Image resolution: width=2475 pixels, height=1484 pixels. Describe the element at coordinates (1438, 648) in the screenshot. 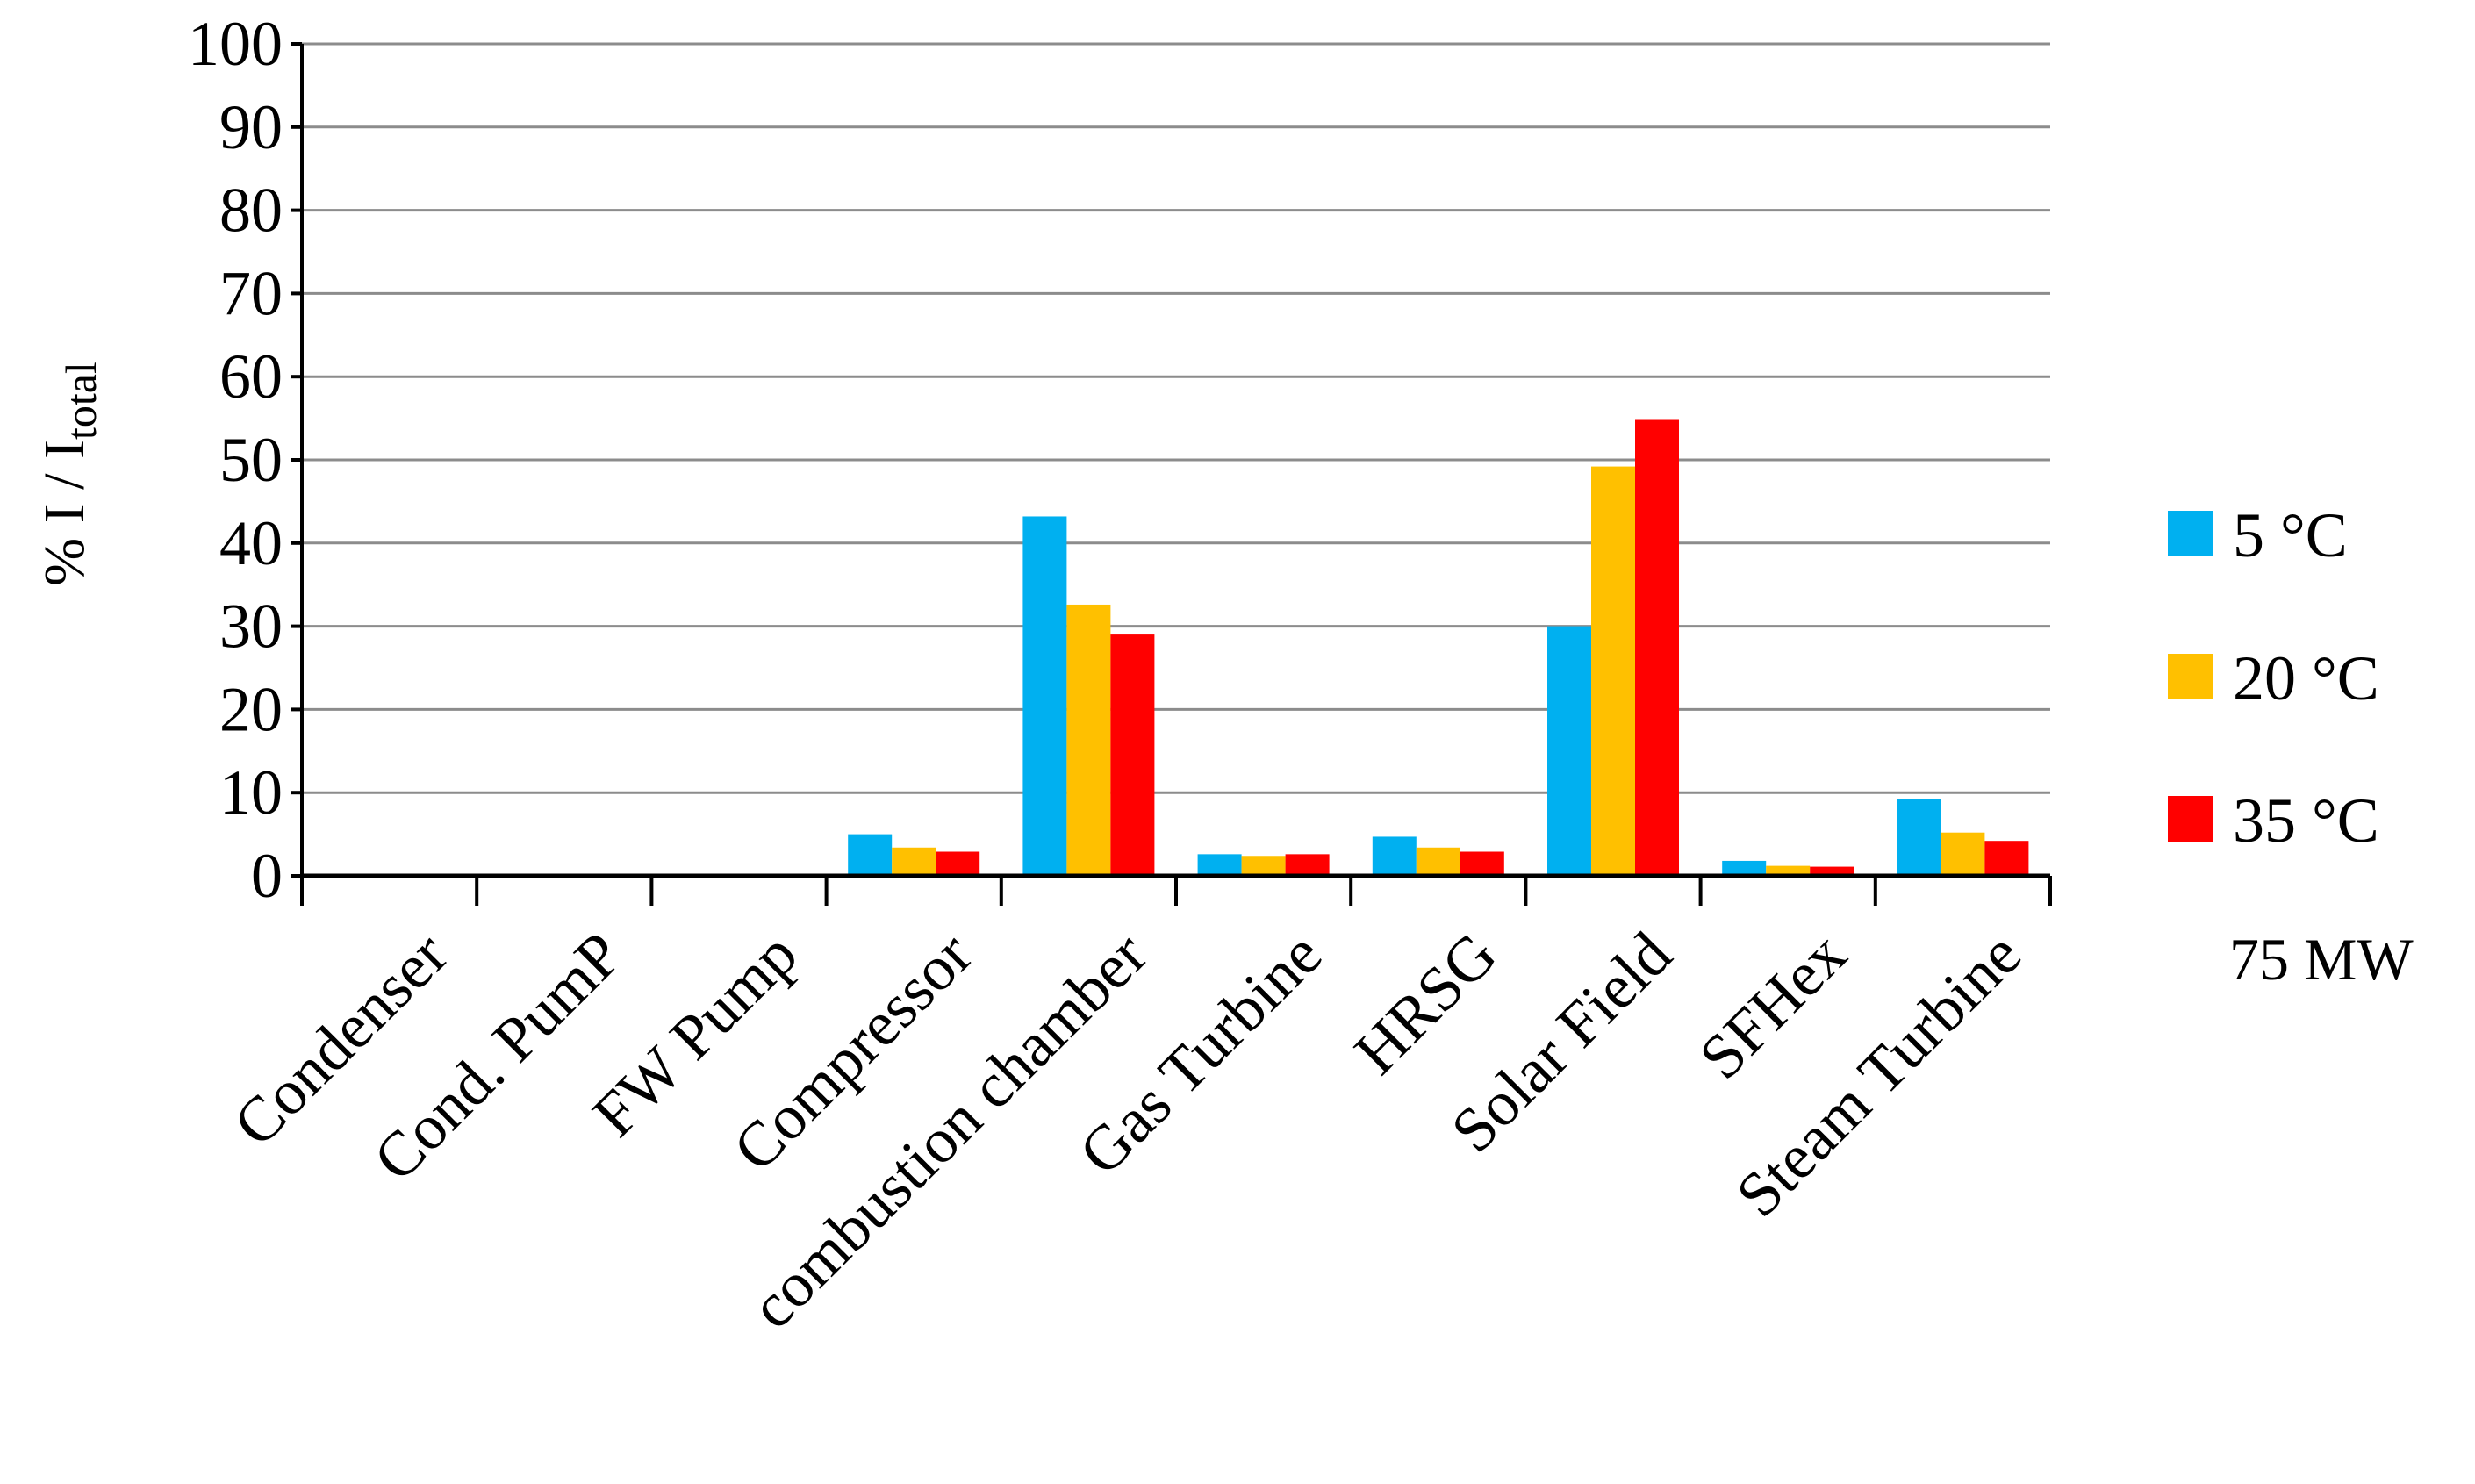

I see `bars` at that location.